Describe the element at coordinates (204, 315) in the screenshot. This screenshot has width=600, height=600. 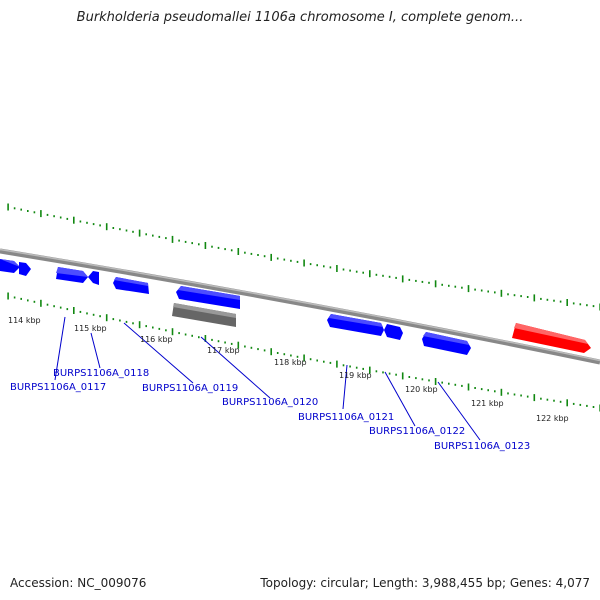
I see `pseudo-gene-feature` at that location.